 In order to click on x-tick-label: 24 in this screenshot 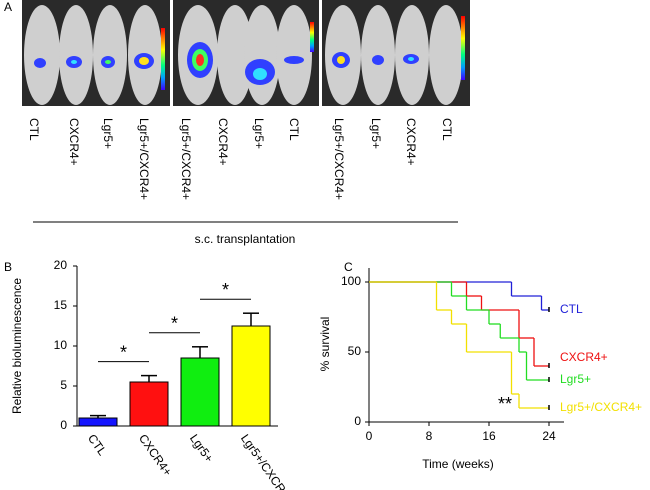, I will do `click(549, 436)`.